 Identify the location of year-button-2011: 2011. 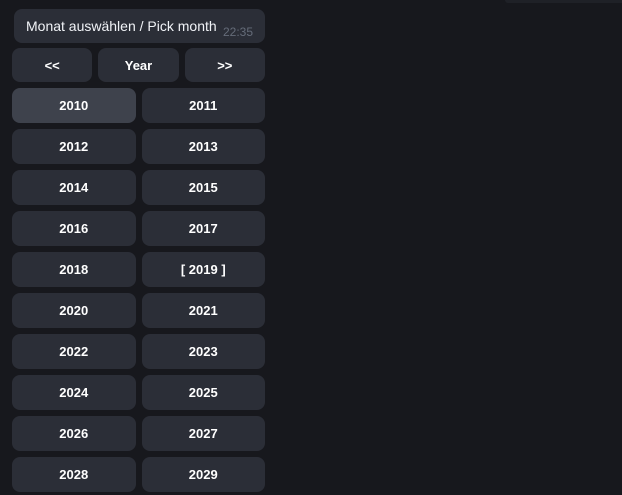
(203, 105).